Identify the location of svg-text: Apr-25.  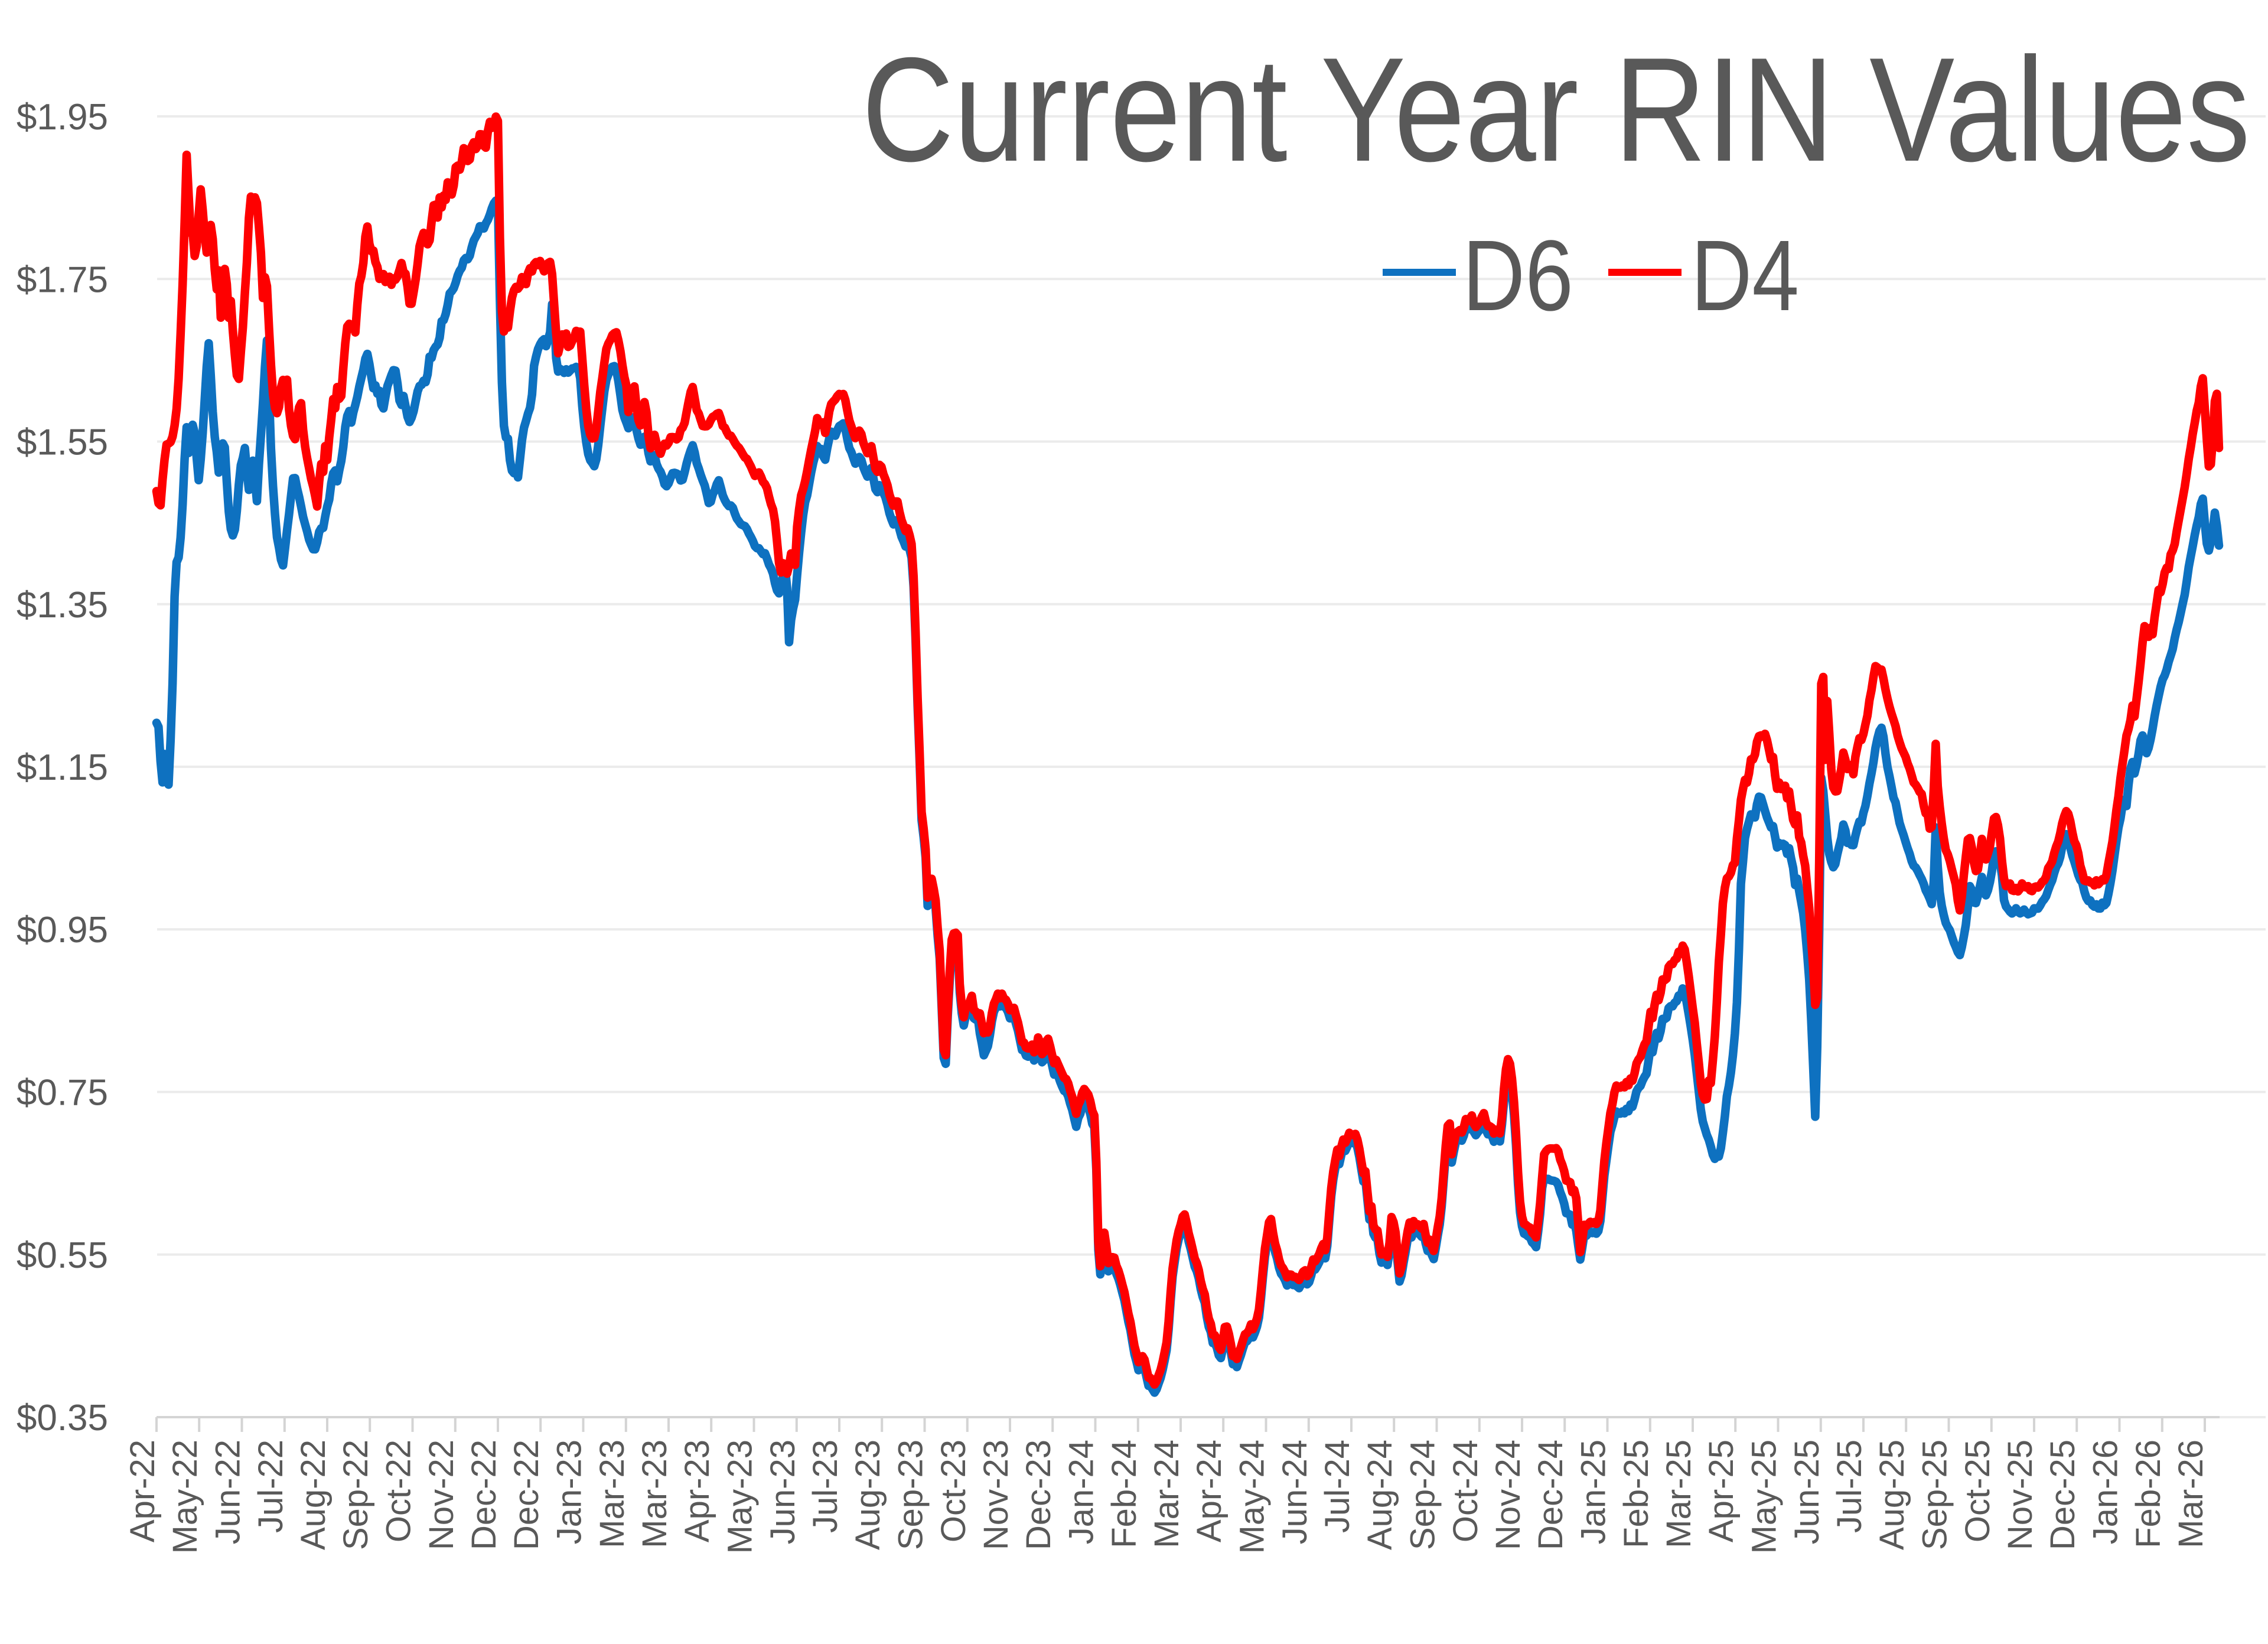
(1721, 1491).